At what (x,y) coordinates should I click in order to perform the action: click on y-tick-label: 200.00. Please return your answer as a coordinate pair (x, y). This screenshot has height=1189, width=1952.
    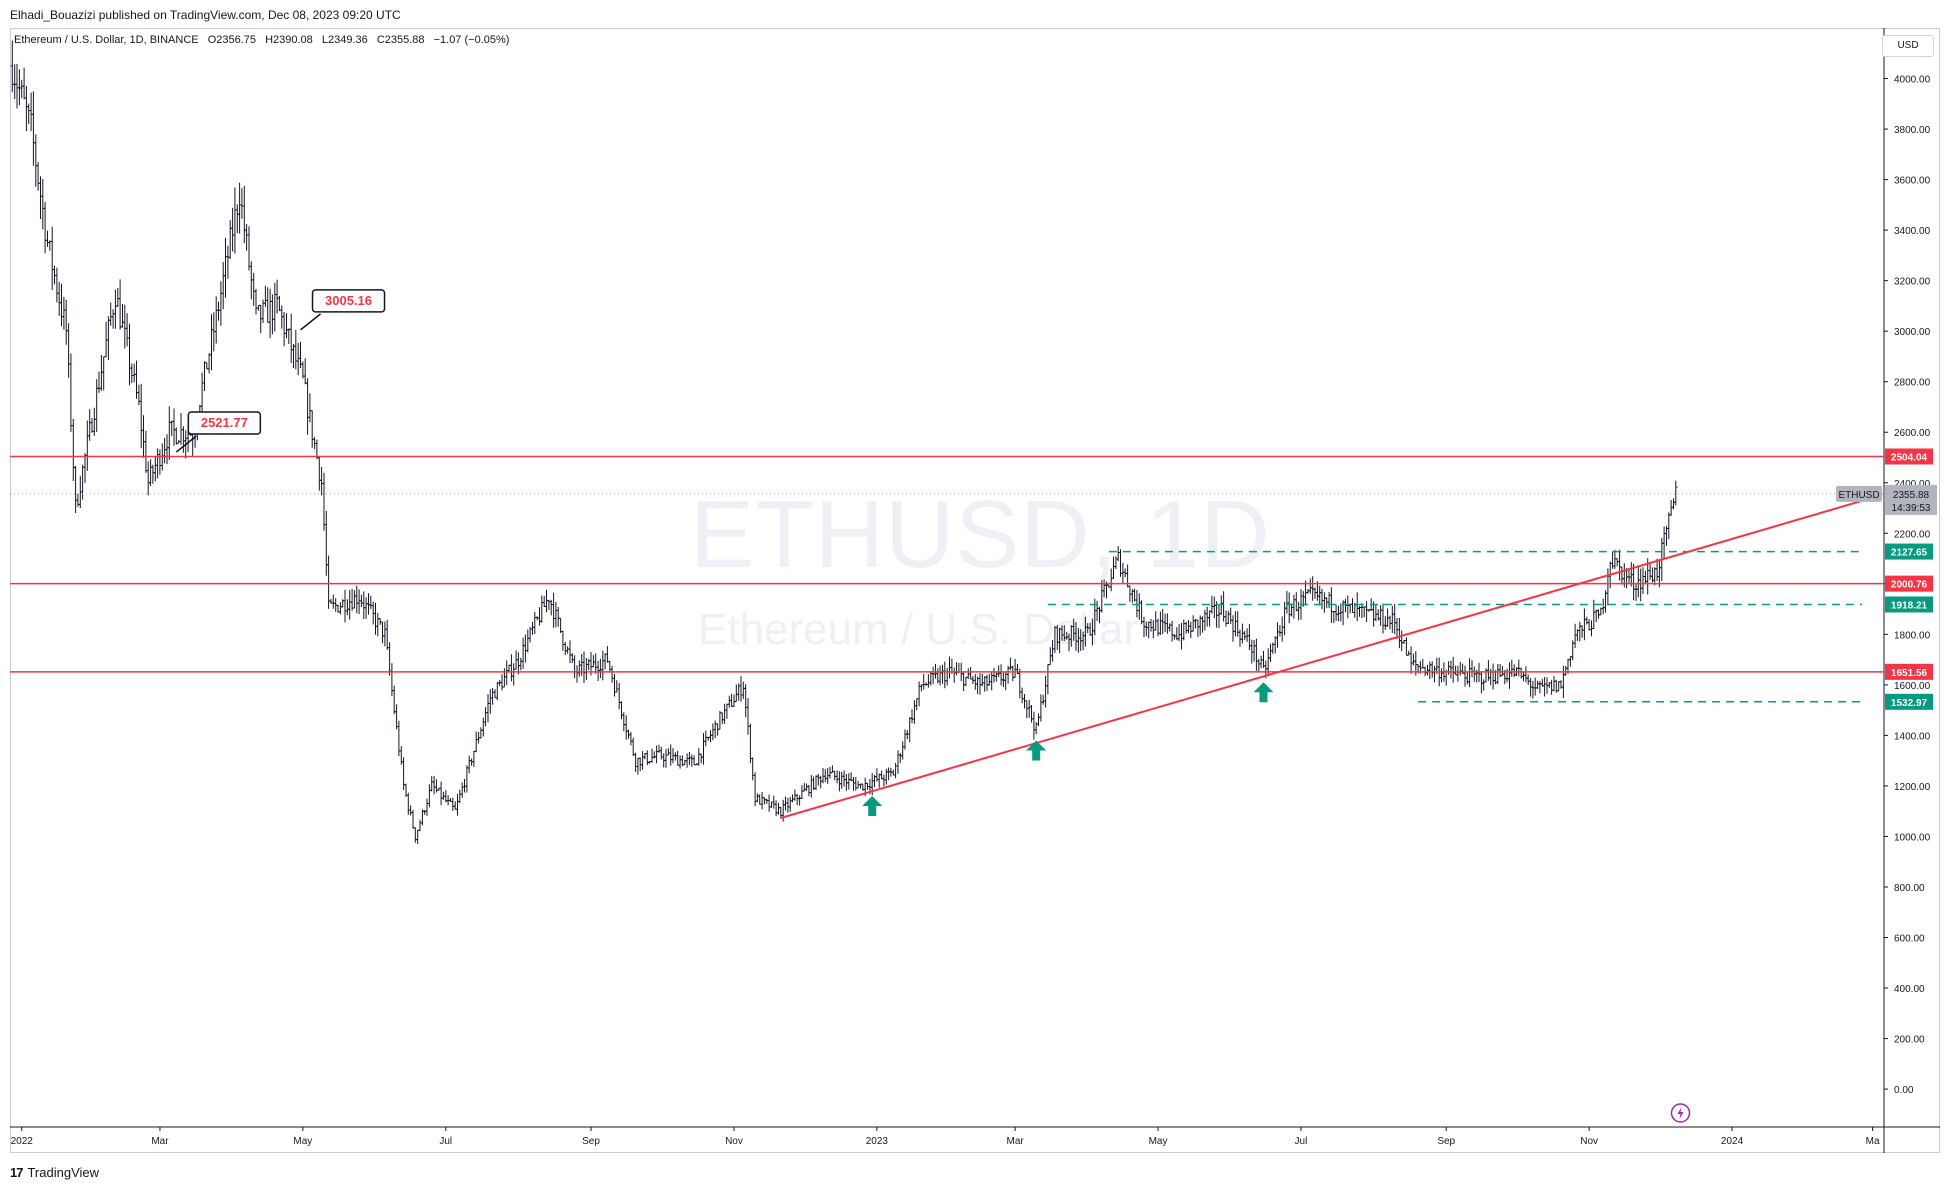
    Looking at the image, I should click on (1909, 1040).